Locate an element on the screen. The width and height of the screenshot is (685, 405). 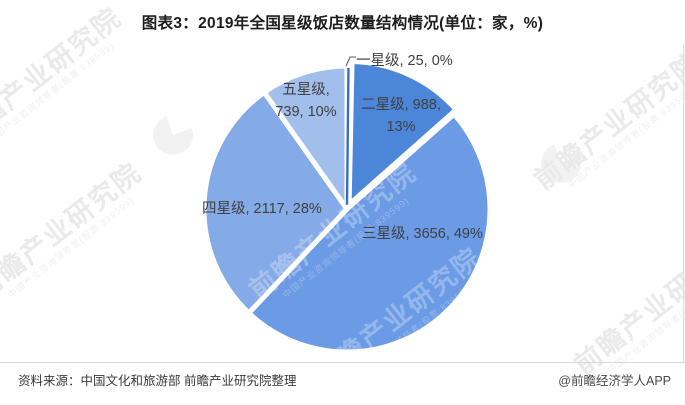
pie-slice-二星级 is located at coordinates (402, 132).